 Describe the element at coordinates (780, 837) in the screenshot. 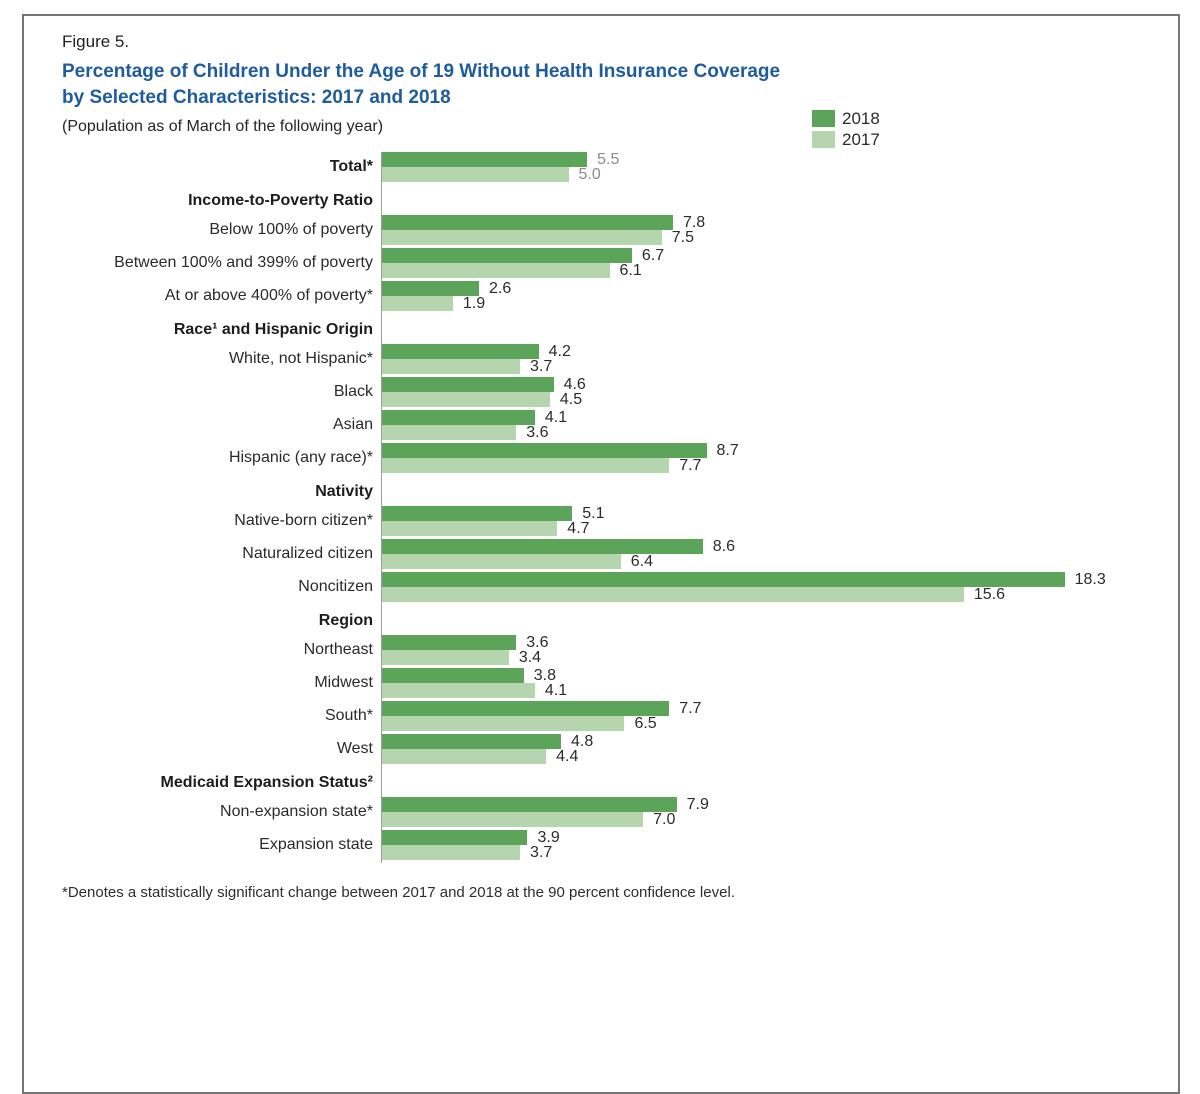

I see `bar-line-2018: 3.9` at that location.